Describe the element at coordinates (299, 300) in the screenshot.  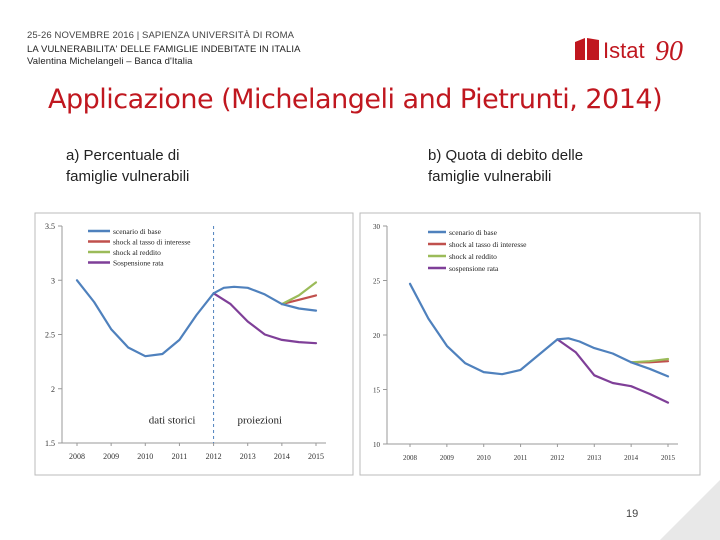
I see `series-line-rate` at that location.